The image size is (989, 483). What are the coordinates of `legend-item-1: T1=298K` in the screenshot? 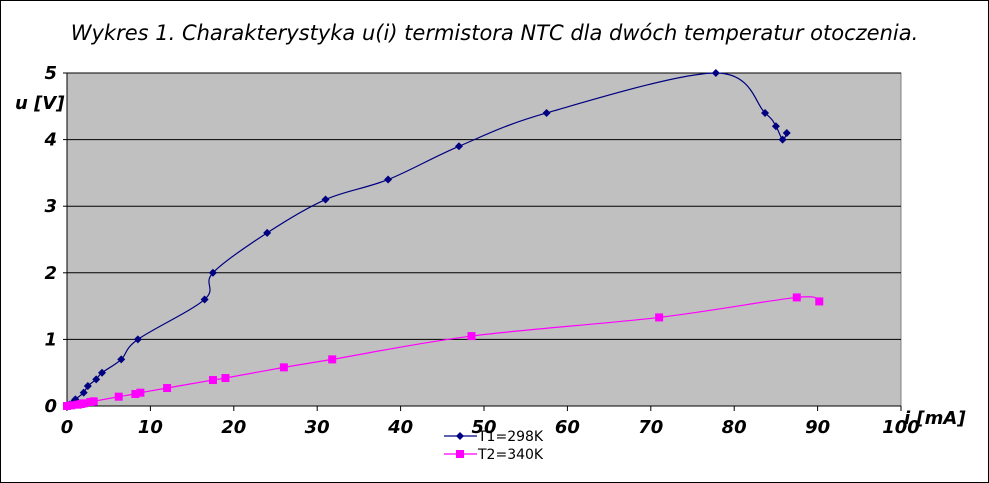 It's located at (494, 437).